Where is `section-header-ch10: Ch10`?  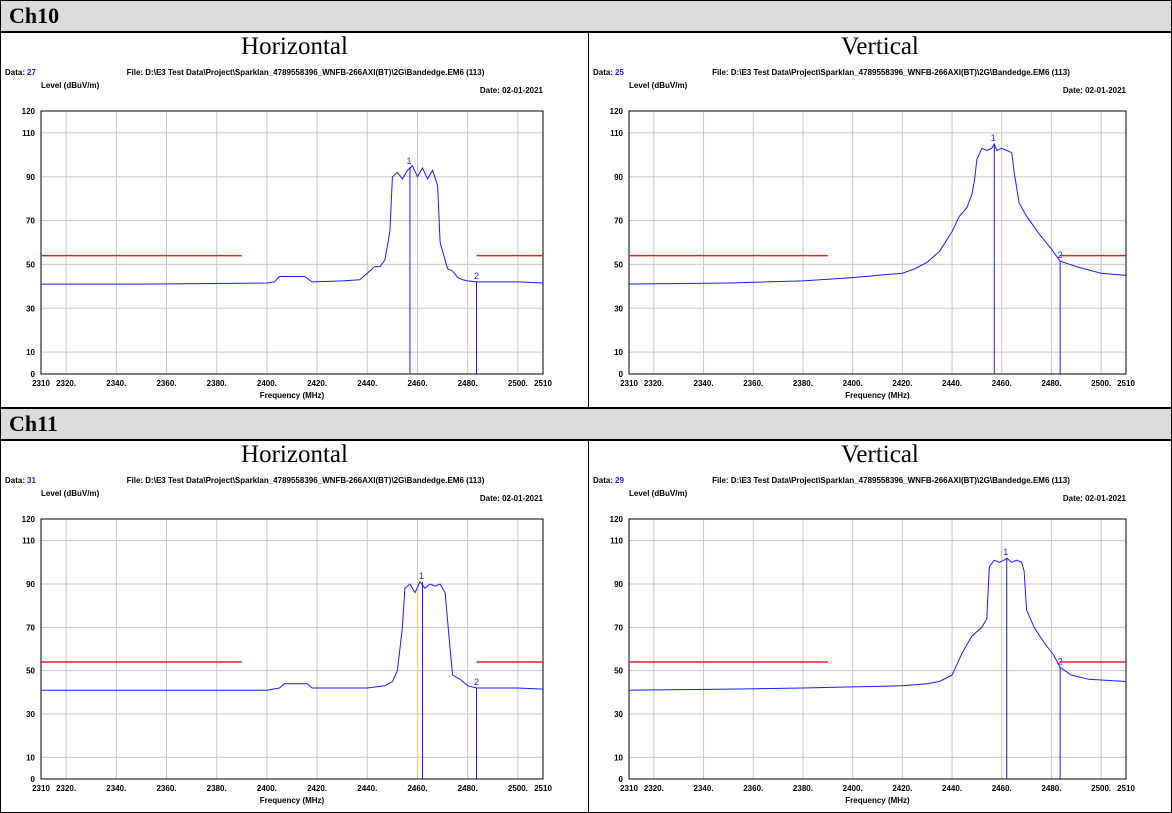 section-header-ch10: Ch10 is located at coordinates (586, 16).